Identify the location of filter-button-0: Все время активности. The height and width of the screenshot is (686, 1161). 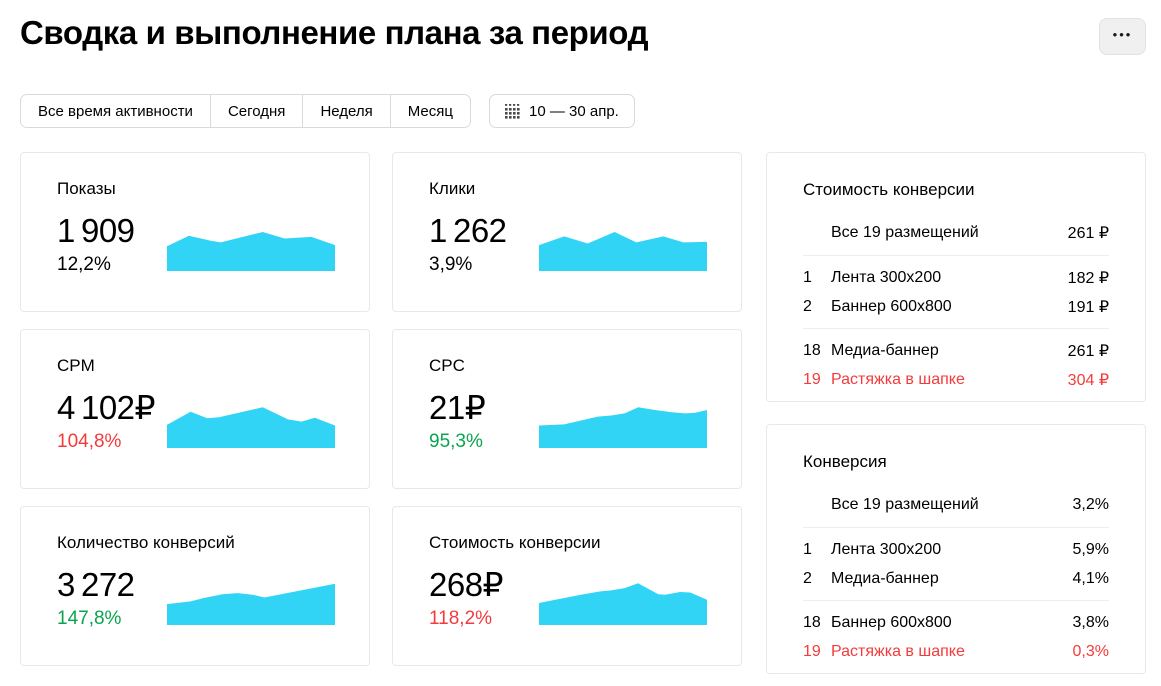
(116, 111).